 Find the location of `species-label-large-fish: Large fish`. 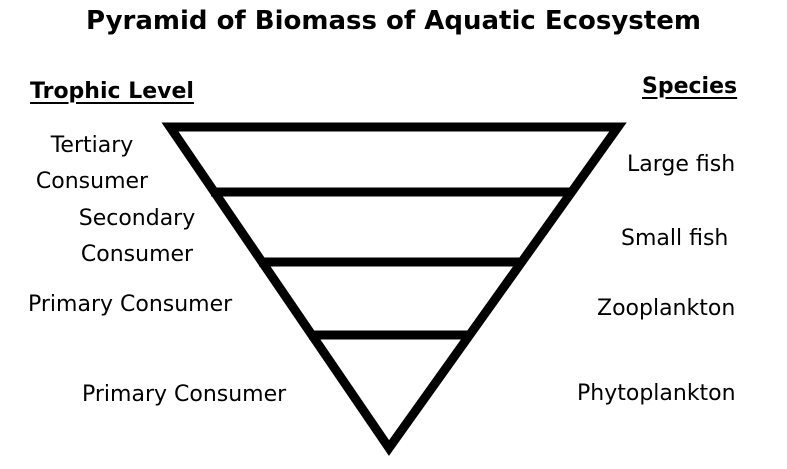

species-label-large-fish: Large fish is located at coordinates (681, 164).